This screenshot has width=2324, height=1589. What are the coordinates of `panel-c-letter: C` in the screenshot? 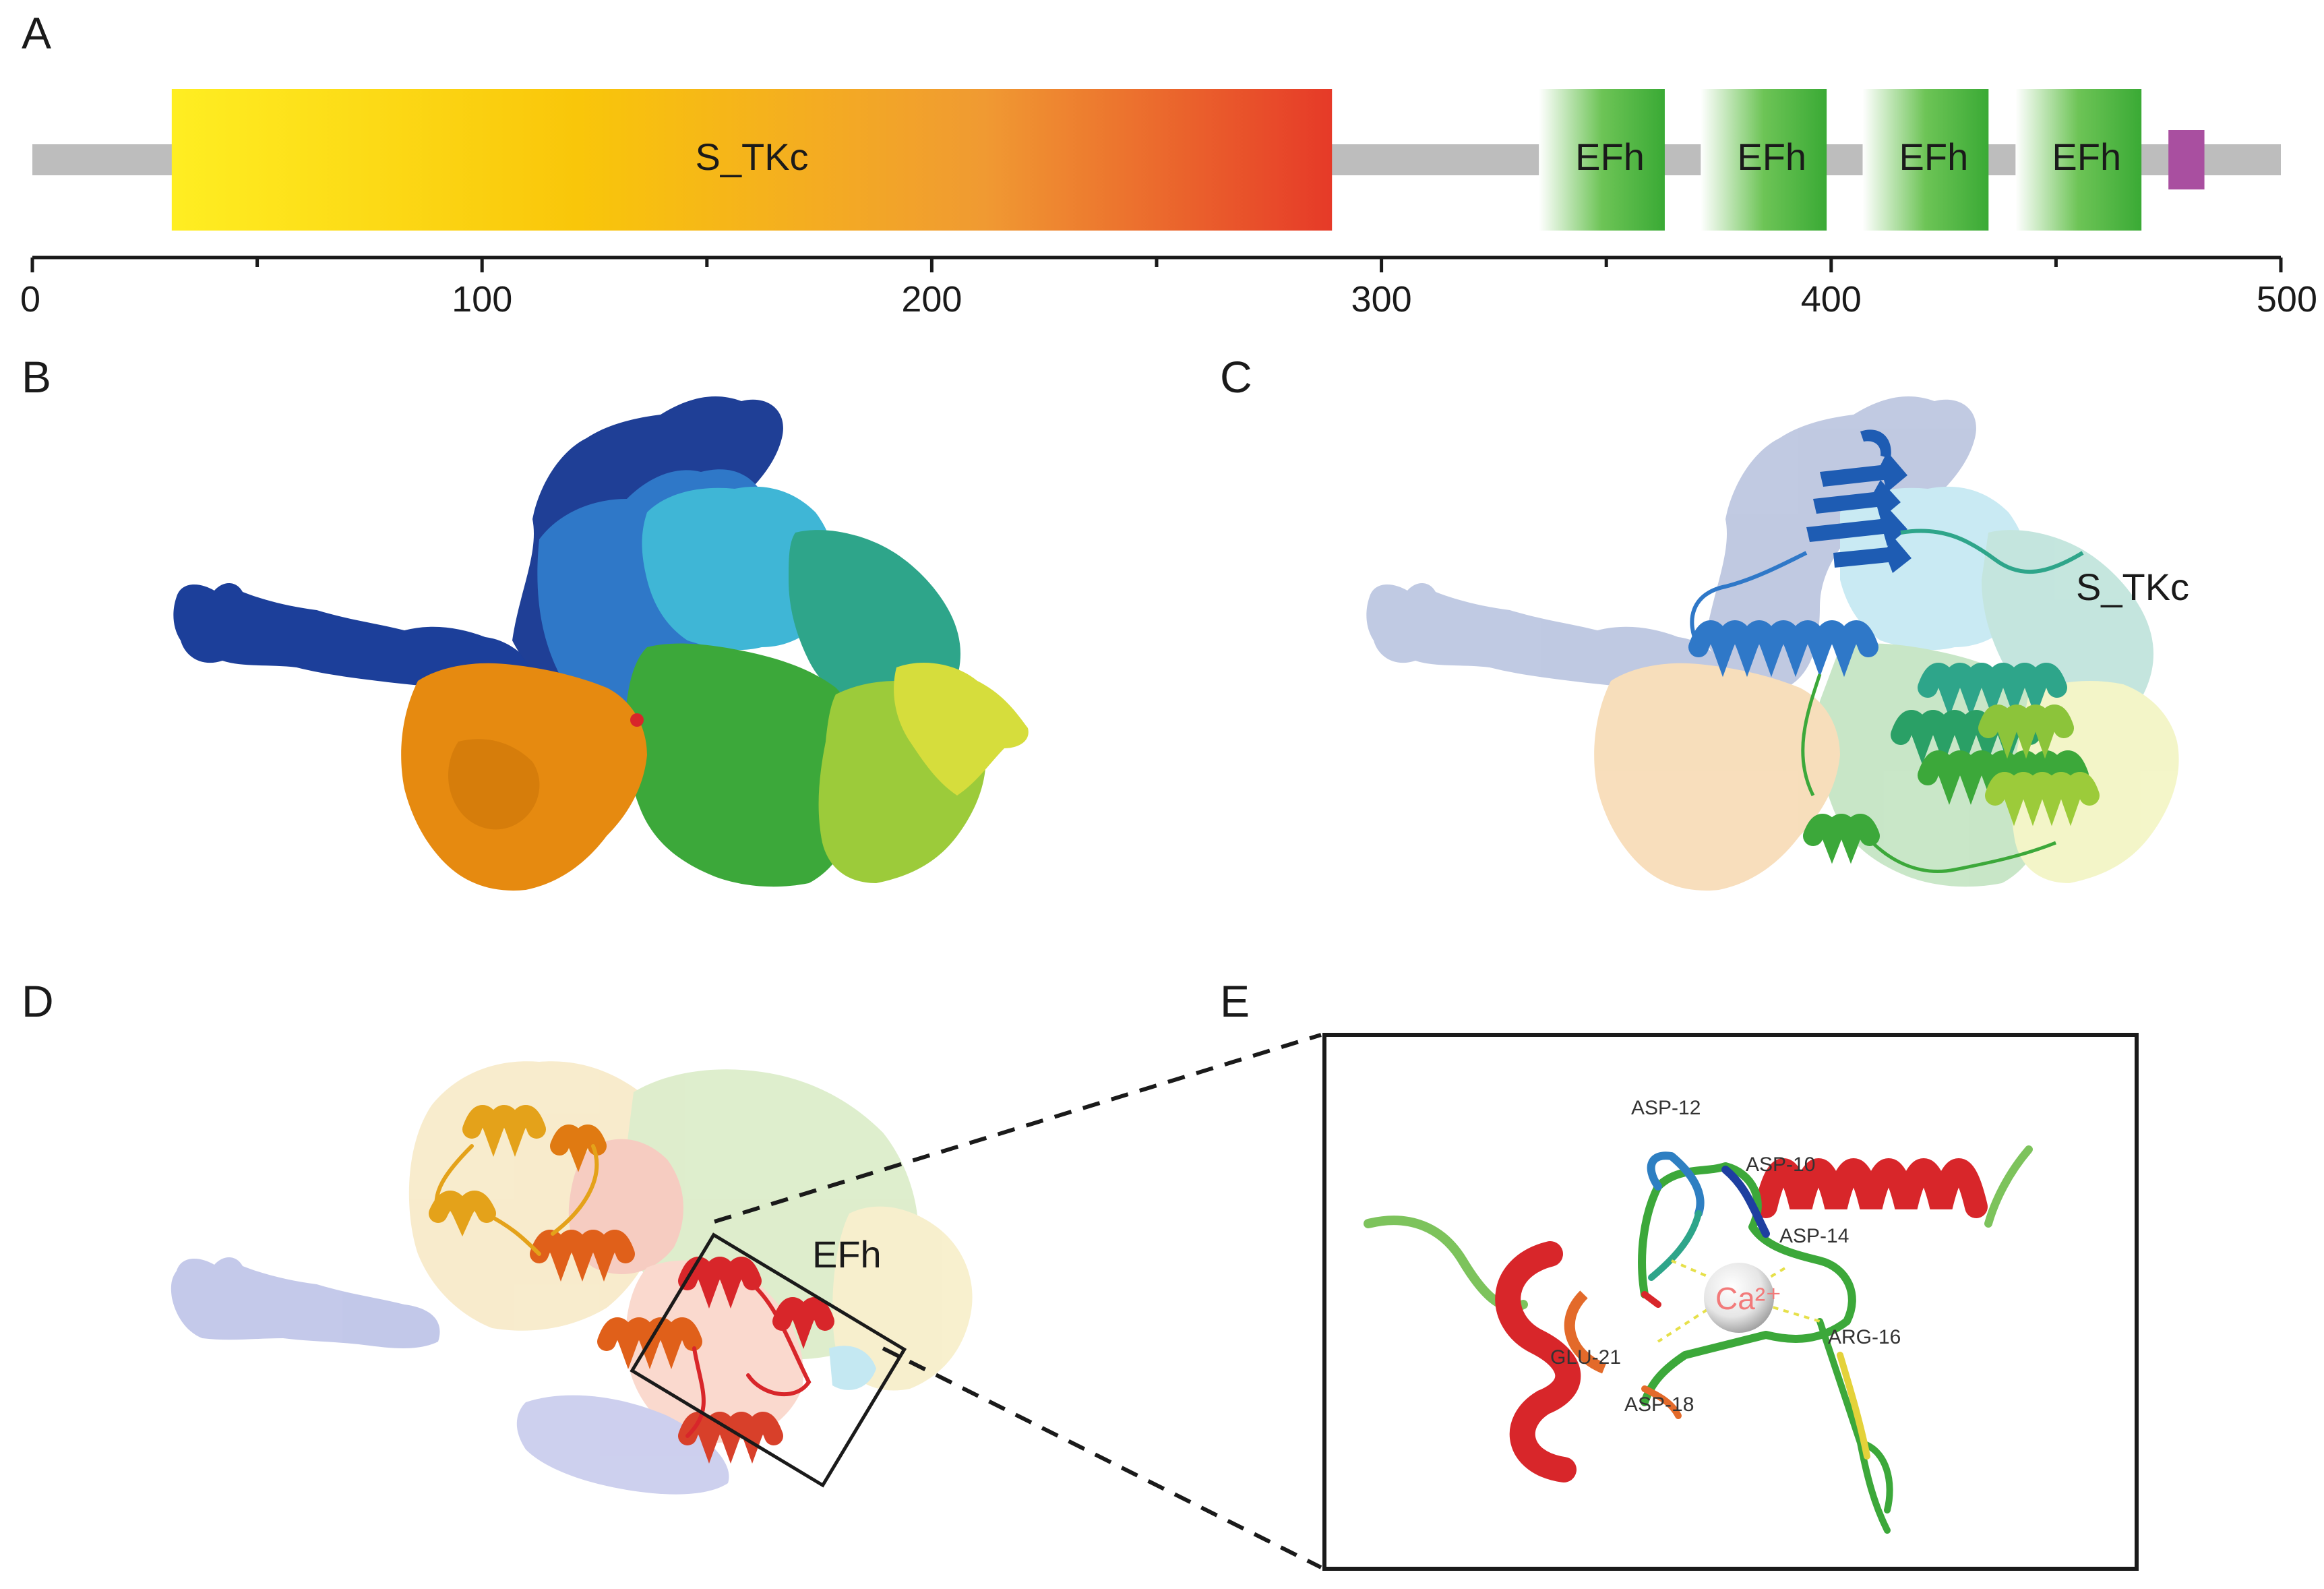 It's located at (1236, 377).